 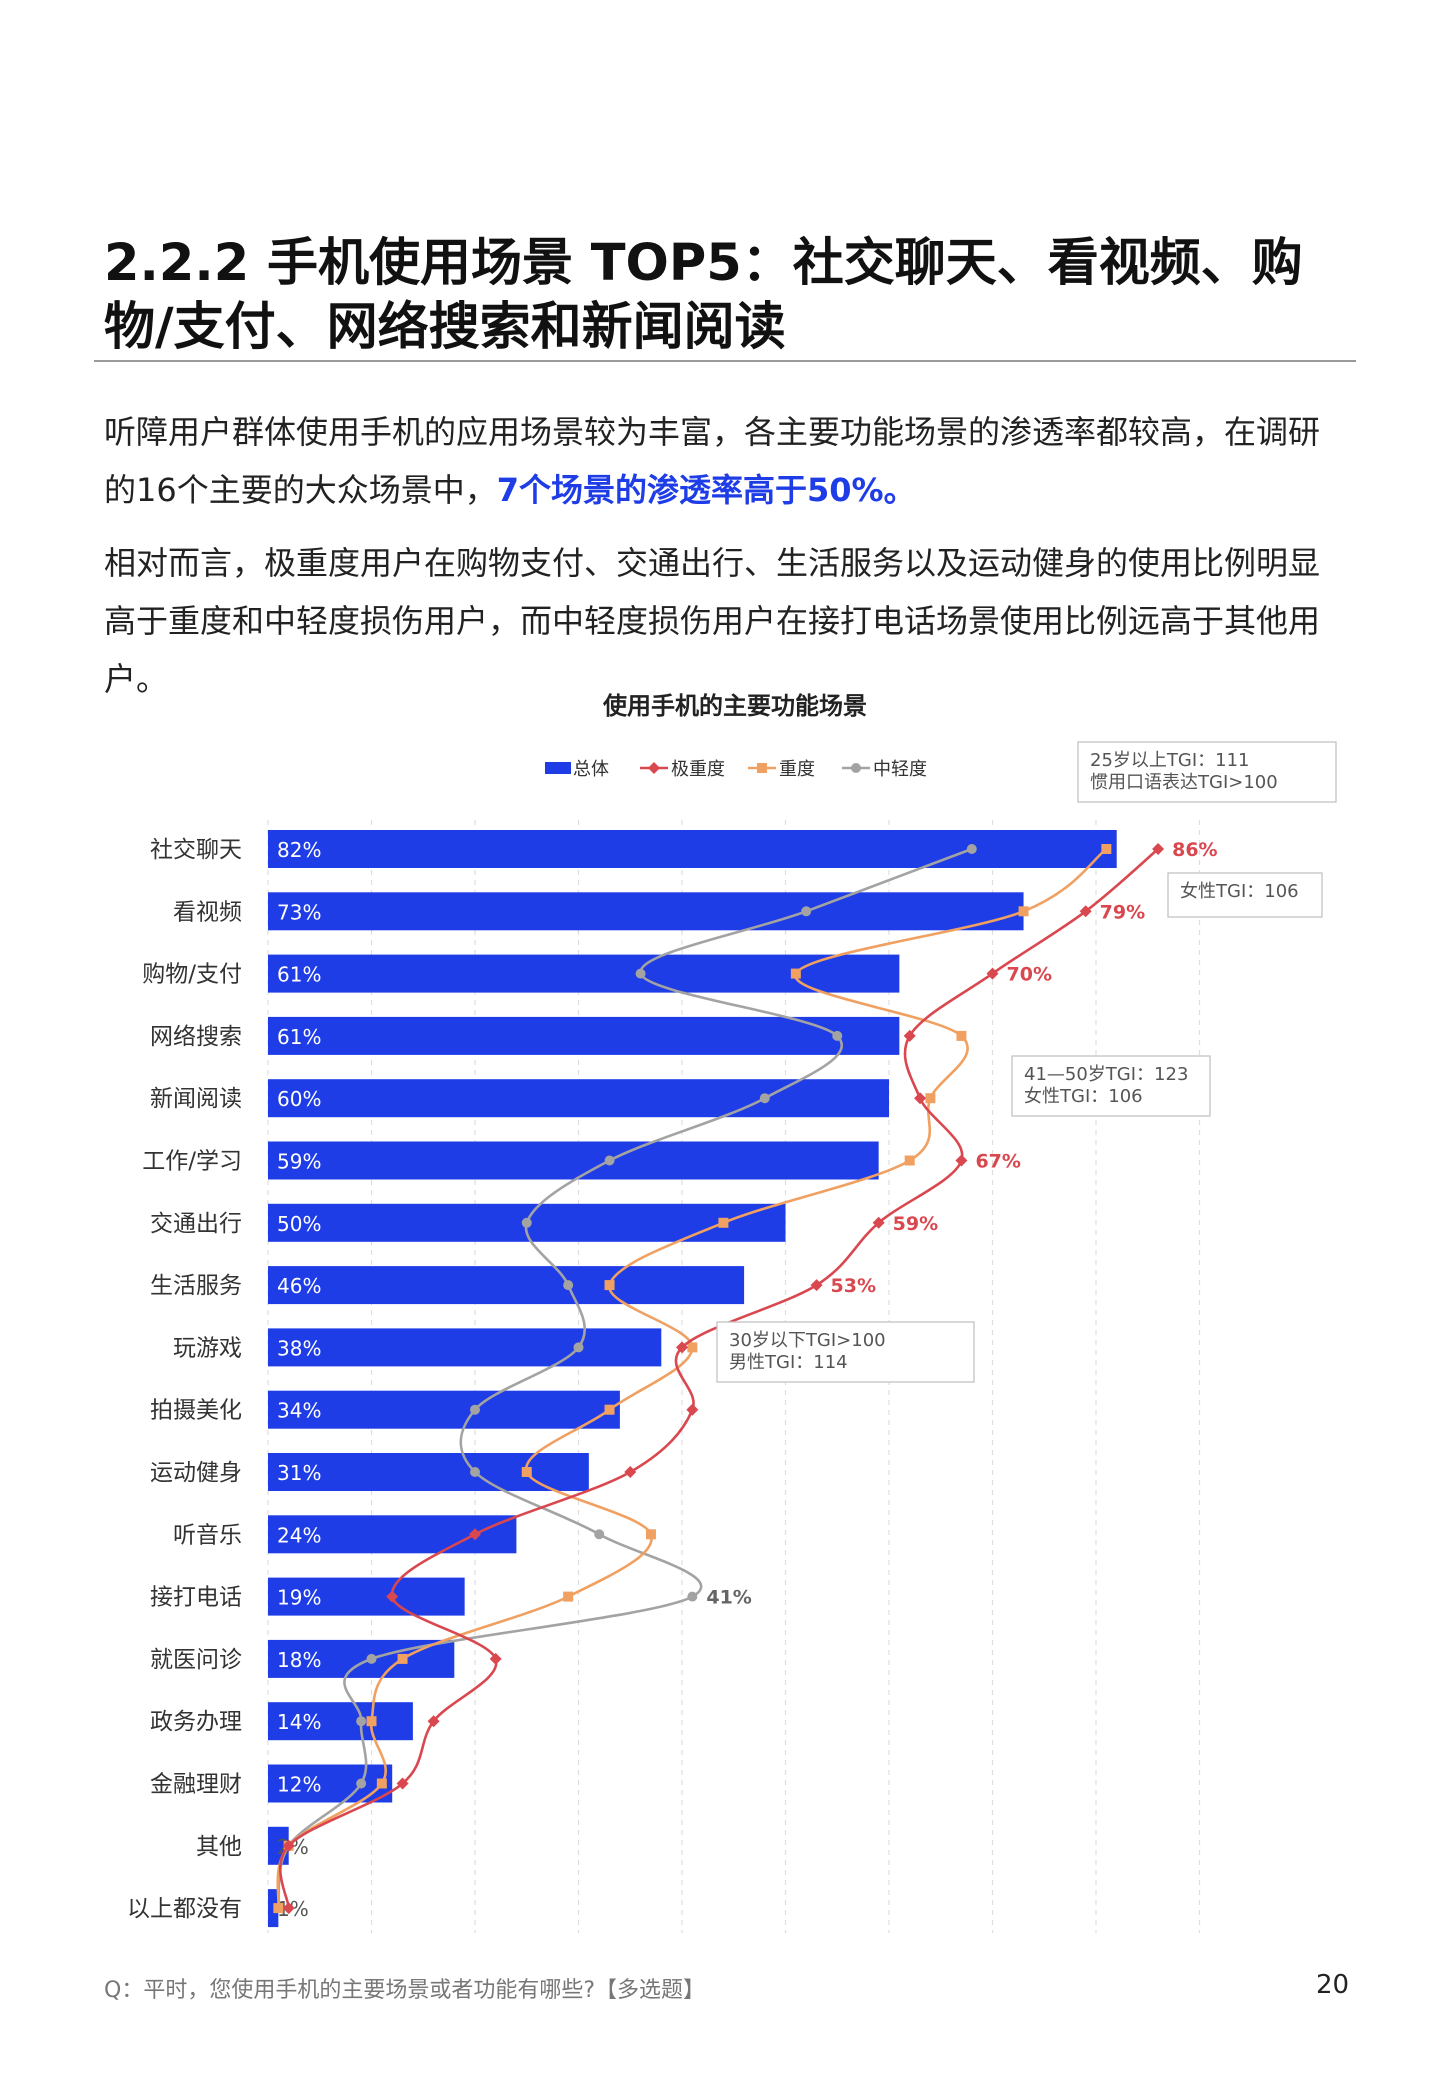 What do you see at coordinates (728, 1598) in the screenshot?
I see `point-label: 41%` at bounding box center [728, 1598].